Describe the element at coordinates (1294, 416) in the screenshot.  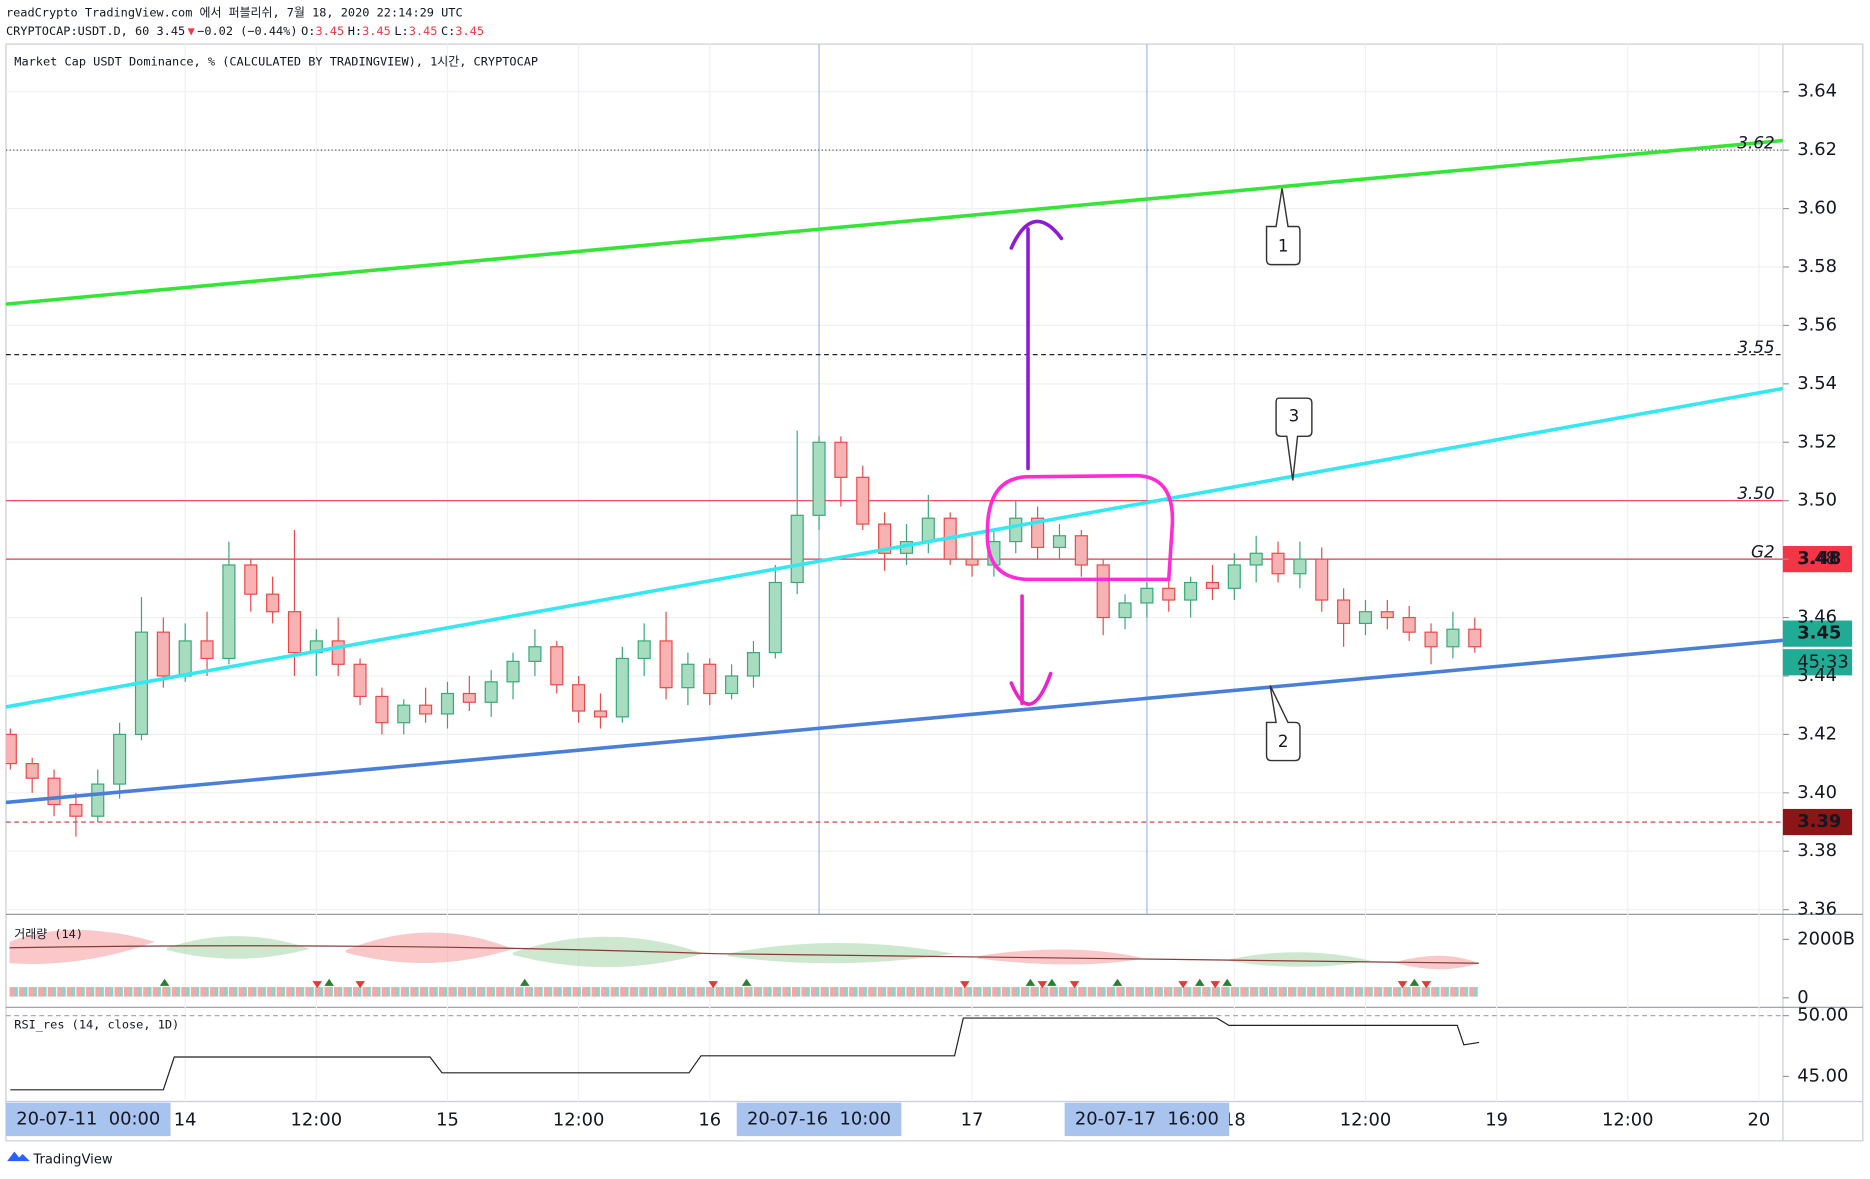
I see `callout-label: 3` at that location.